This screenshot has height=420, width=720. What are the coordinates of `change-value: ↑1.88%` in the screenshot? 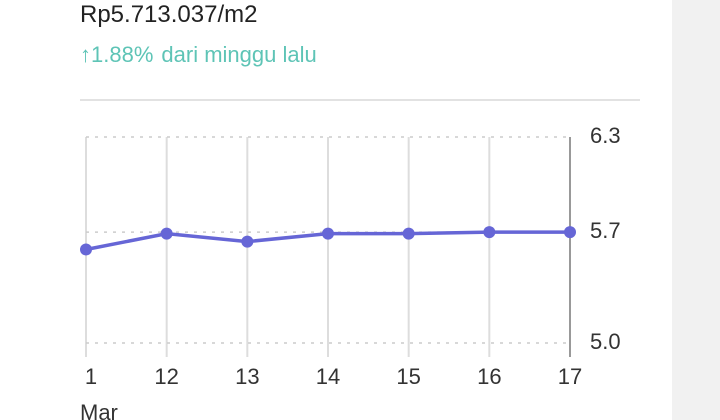 It's located at (117, 54).